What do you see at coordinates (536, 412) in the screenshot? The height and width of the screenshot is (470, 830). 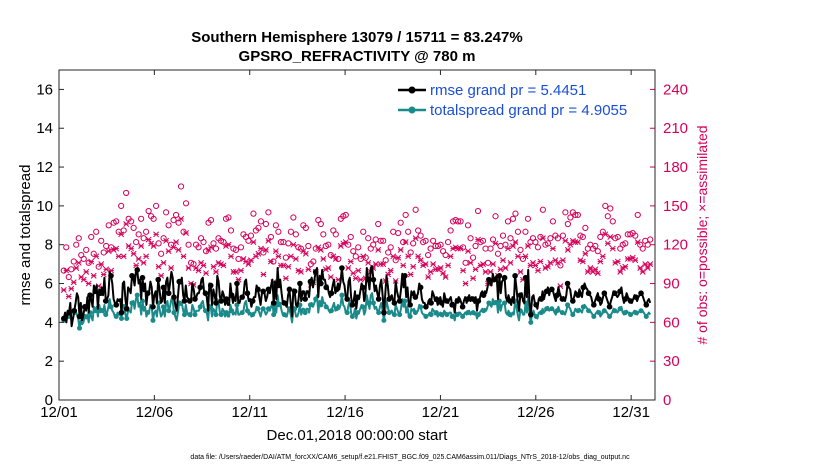 I see `x-tick-label: 12/26` at bounding box center [536, 412].